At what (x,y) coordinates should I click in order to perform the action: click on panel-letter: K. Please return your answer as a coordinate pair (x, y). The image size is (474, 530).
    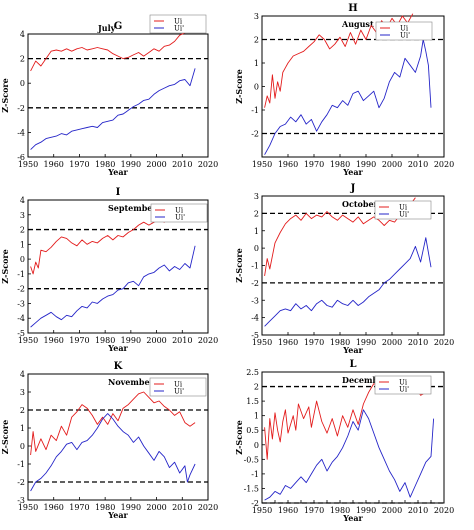
    Looking at the image, I should click on (118, 366).